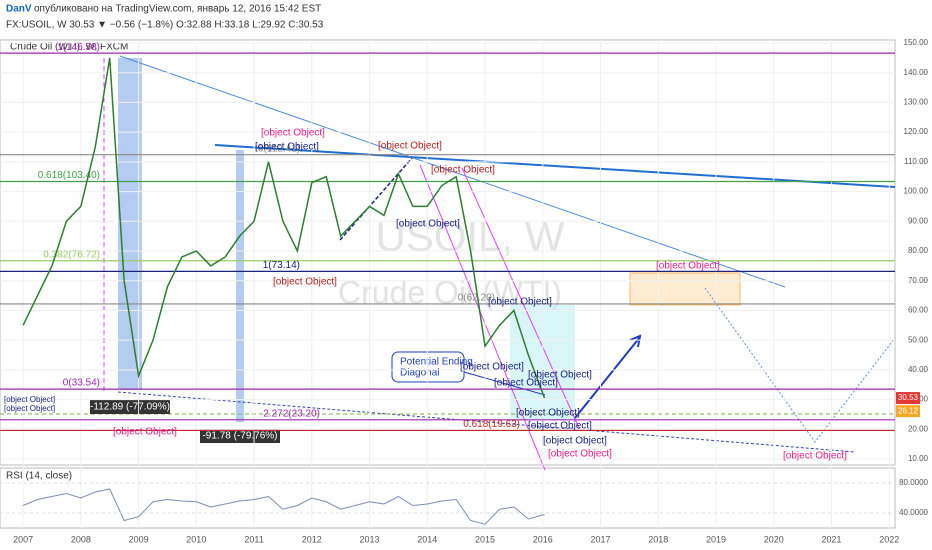  I want to click on x-tick-label: 2007, so click(23, 539).